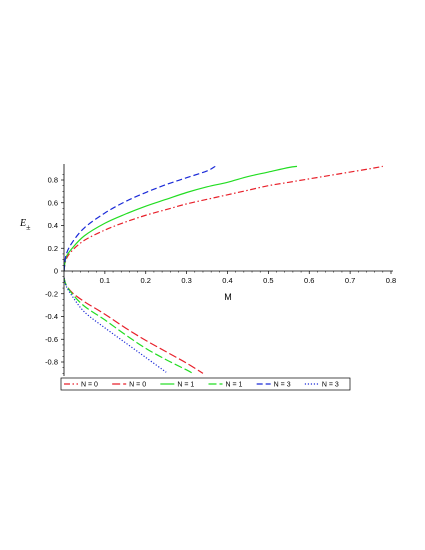  I want to click on legend-label-2: N = 0, so click(137, 385).